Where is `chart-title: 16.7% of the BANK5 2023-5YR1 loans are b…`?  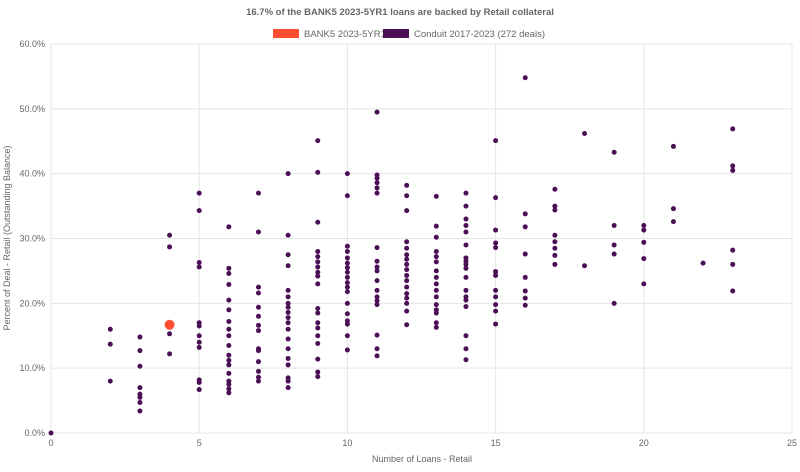
chart-title: 16.7% of the BANK5 2023-5YR1 loans are b… is located at coordinates (400, 12).